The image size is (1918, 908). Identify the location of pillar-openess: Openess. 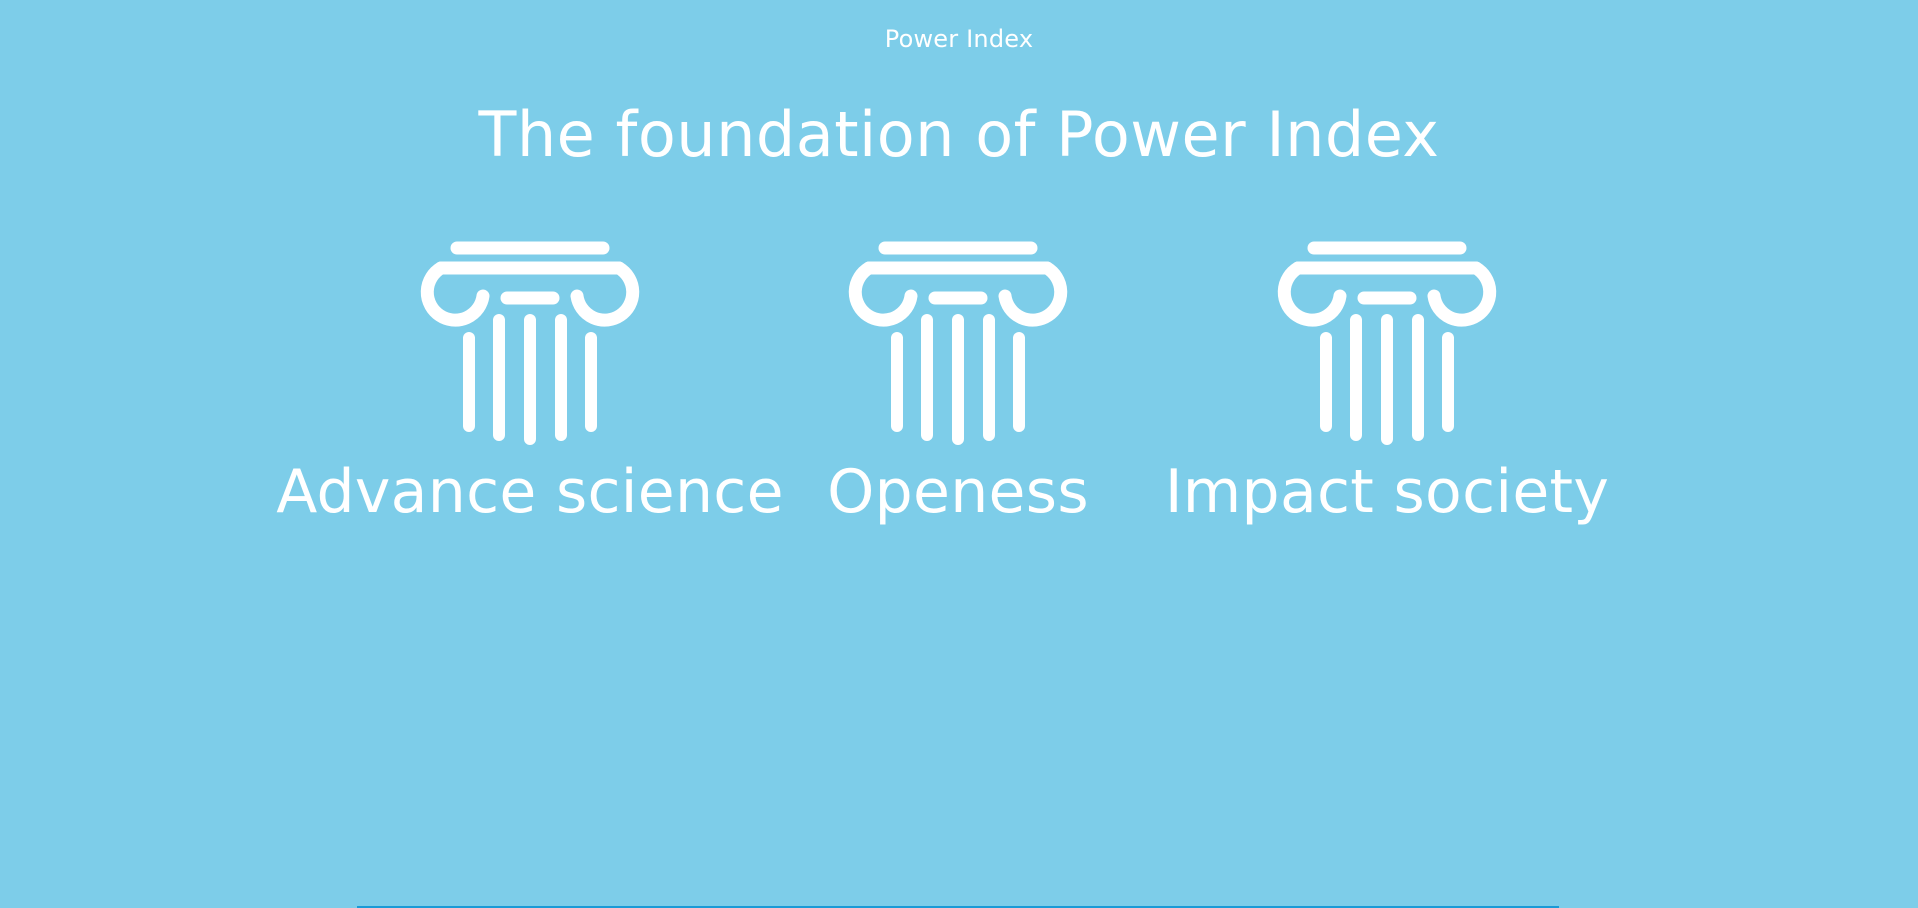
(958, 385).